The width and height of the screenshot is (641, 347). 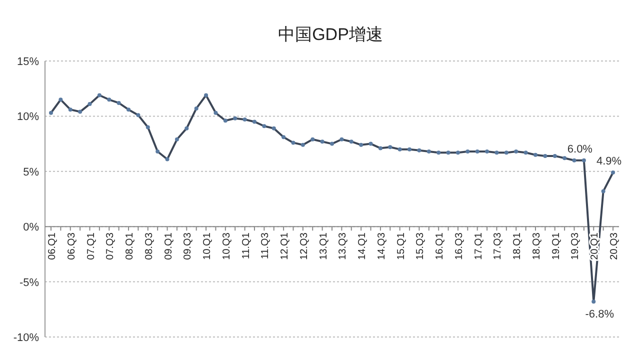 I want to click on y-tick-label: -10%, so click(x=26, y=338).